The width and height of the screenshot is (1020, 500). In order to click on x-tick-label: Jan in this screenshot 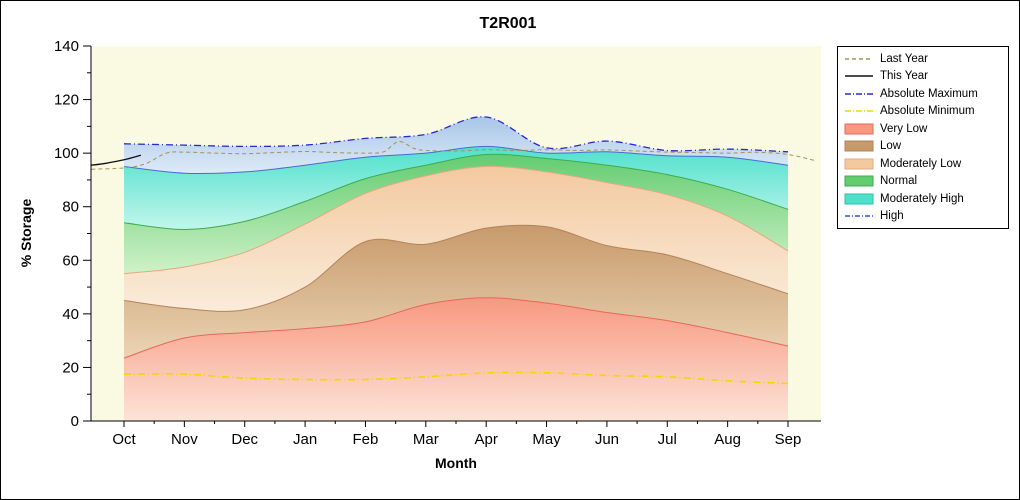, I will do `click(305, 439)`.